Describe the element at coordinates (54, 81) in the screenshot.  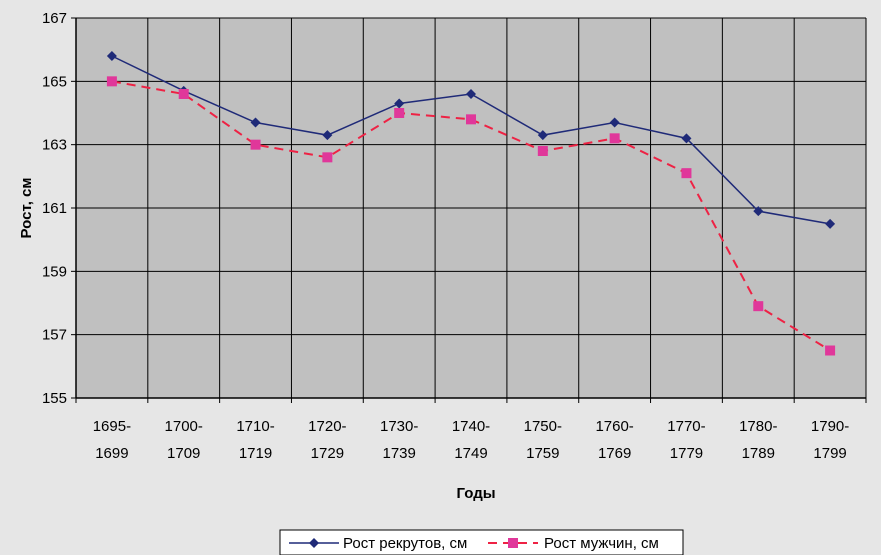
I see `y-tick-label: 165` at that location.